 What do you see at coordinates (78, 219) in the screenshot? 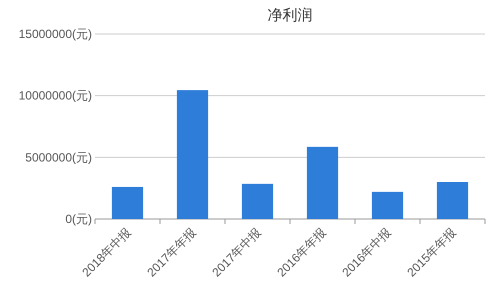
I see `ytick: 0(元)` at bounding box center [78, 219].